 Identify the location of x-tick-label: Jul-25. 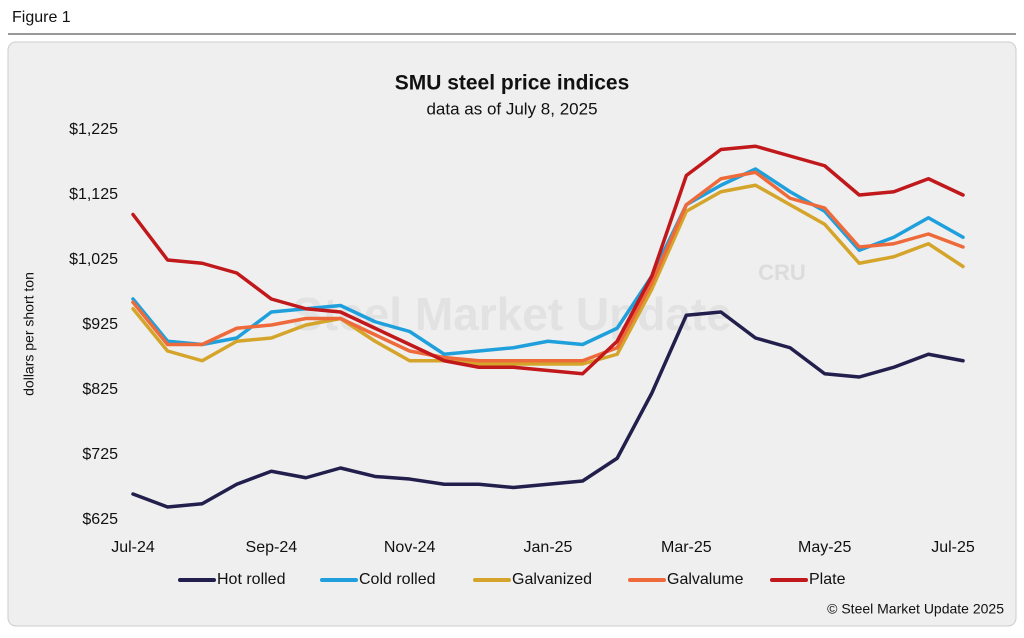
(953, 547).